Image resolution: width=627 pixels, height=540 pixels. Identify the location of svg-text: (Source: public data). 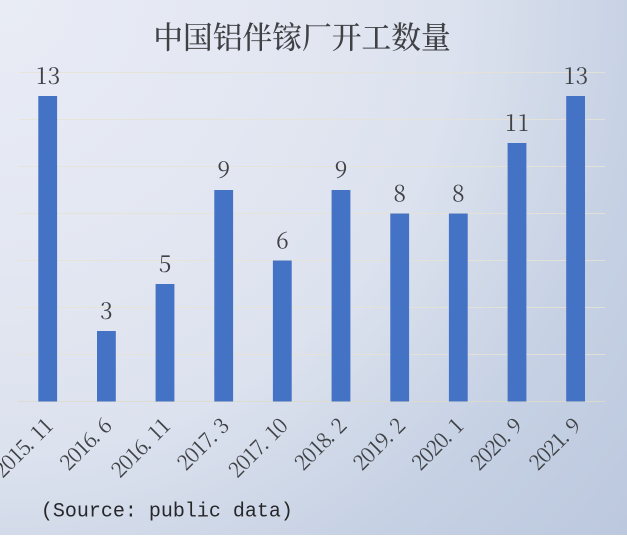
(167, 512).